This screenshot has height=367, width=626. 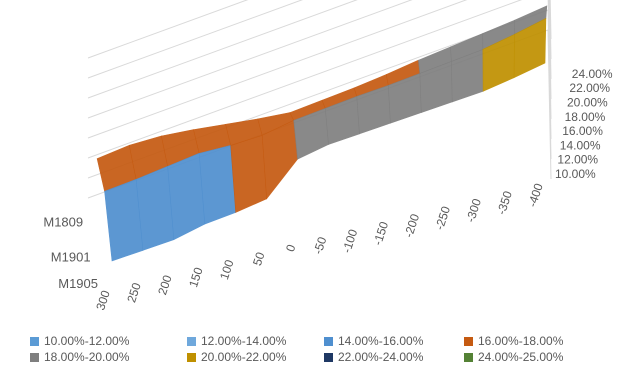 I want to click on x-tick-label: -250, so click(x=442, y=217).